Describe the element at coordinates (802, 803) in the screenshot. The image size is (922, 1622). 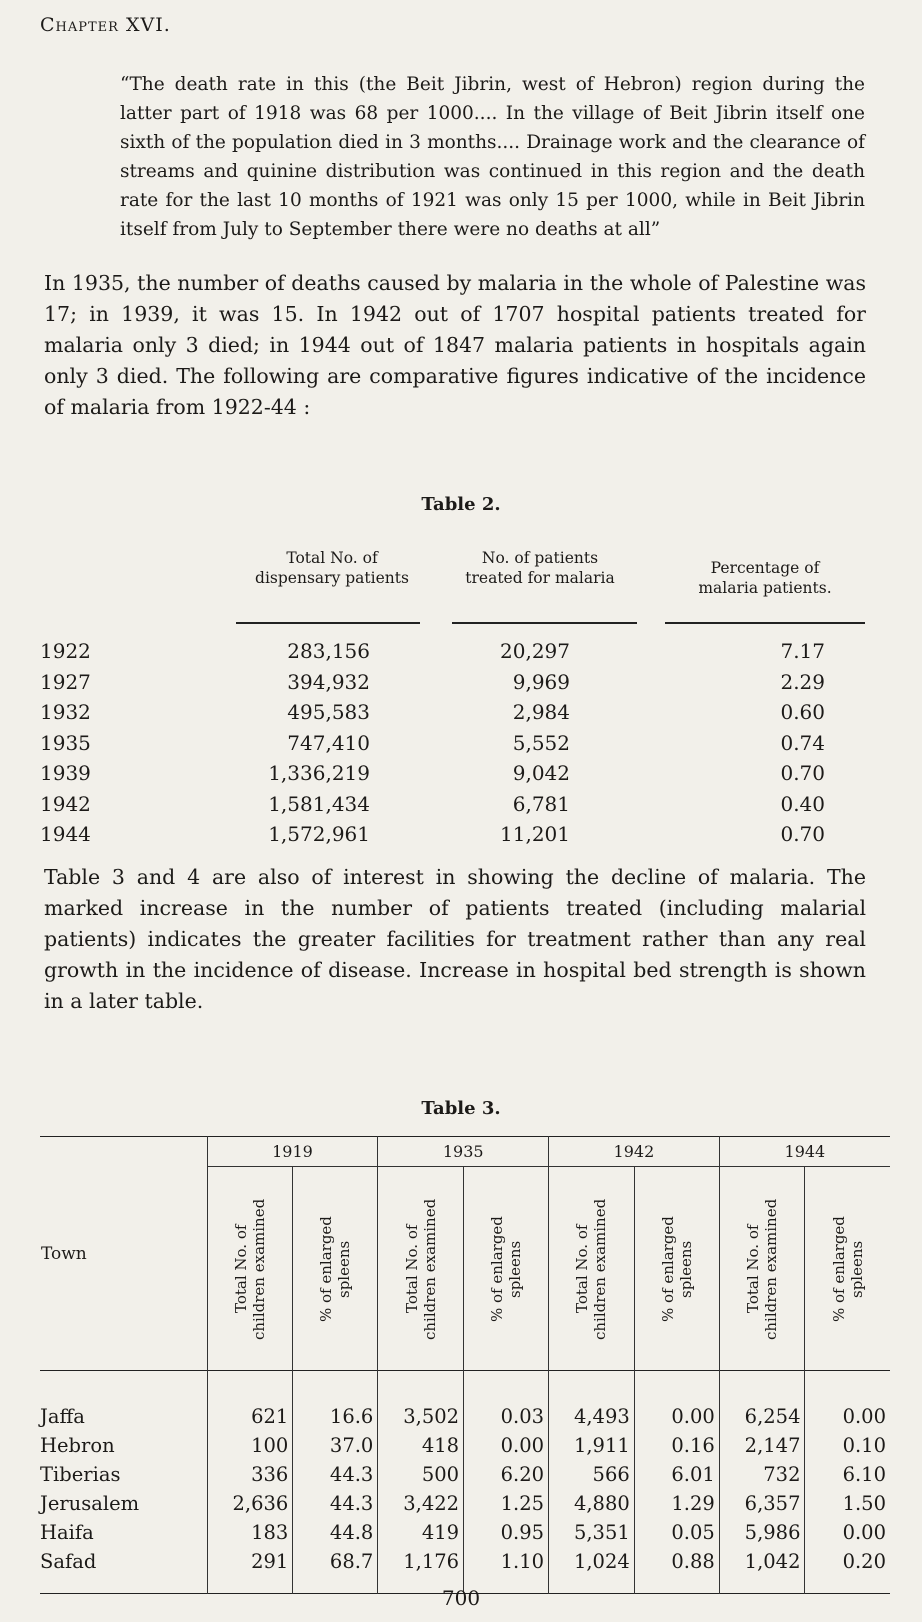
I see `percentage-cell: 0.40` at that location.